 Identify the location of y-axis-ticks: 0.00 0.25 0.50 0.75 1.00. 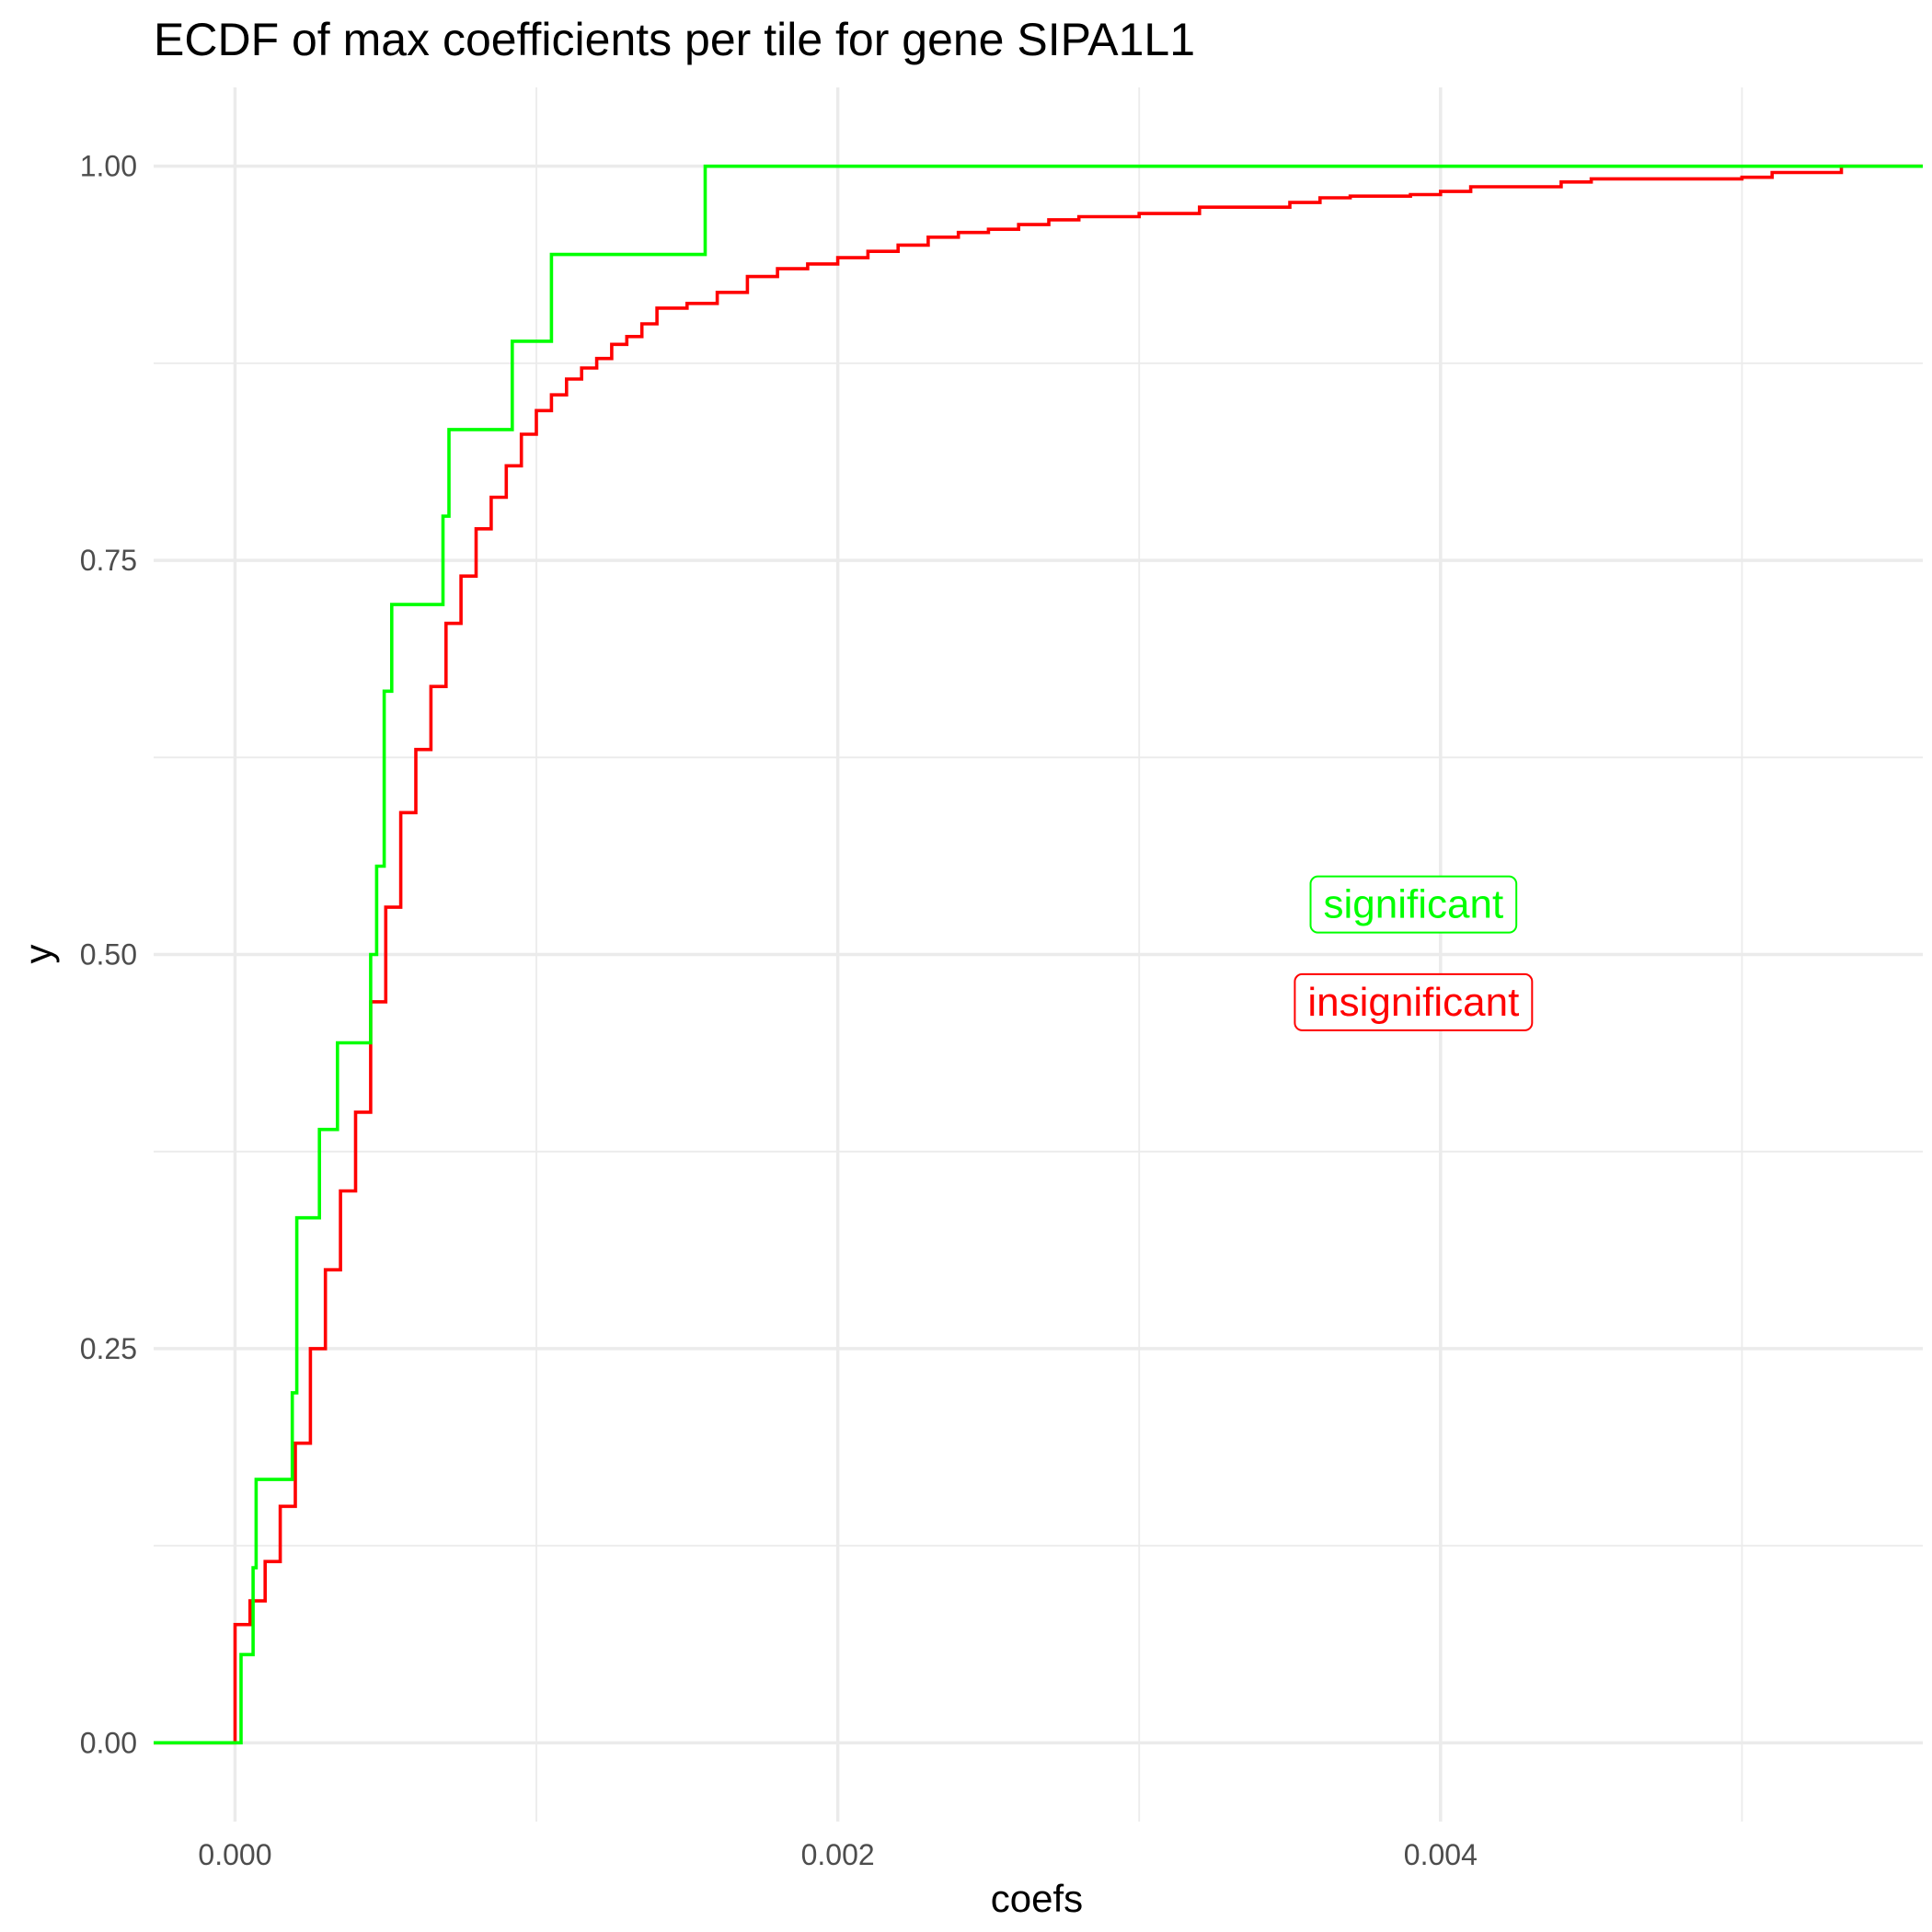
(108, 955).